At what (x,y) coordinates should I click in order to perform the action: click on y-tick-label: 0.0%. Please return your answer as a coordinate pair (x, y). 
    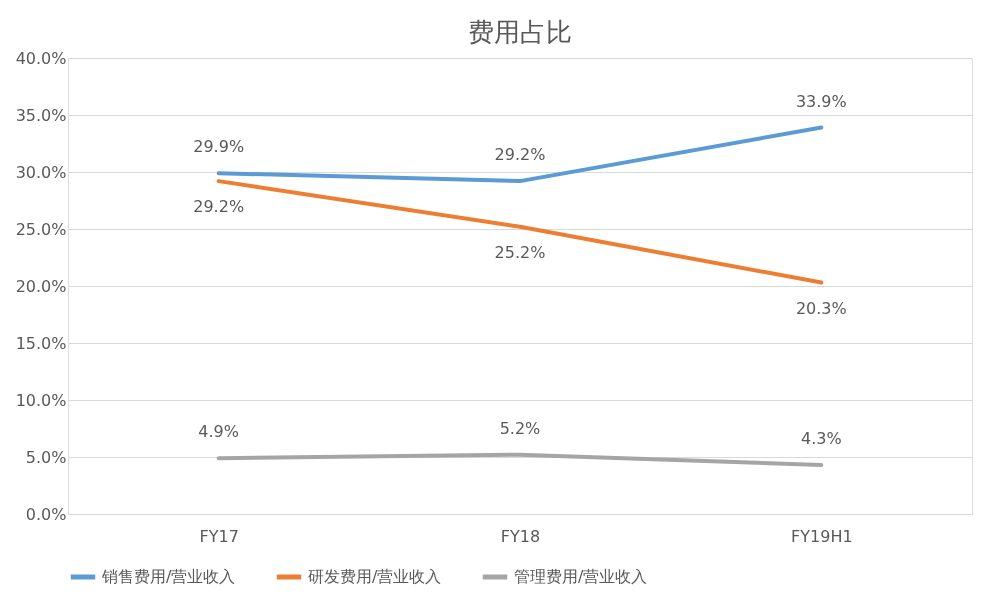
    Looking at the image, I should click on (46, 514).